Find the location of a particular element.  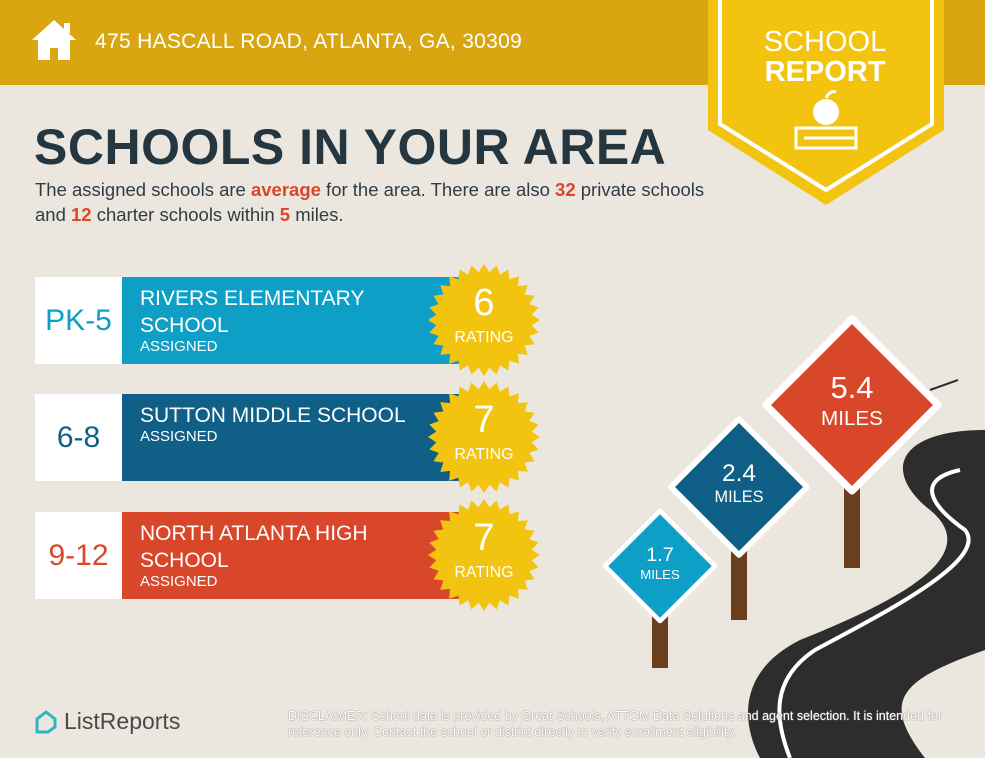

grade-range: 9-12 is located at coordinates (78, 555).